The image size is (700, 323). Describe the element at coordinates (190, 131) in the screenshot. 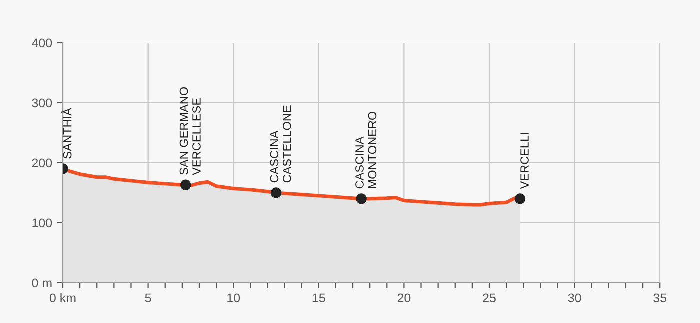

I see `annotation: SAN GERMANO VERCELLESE` at that location.